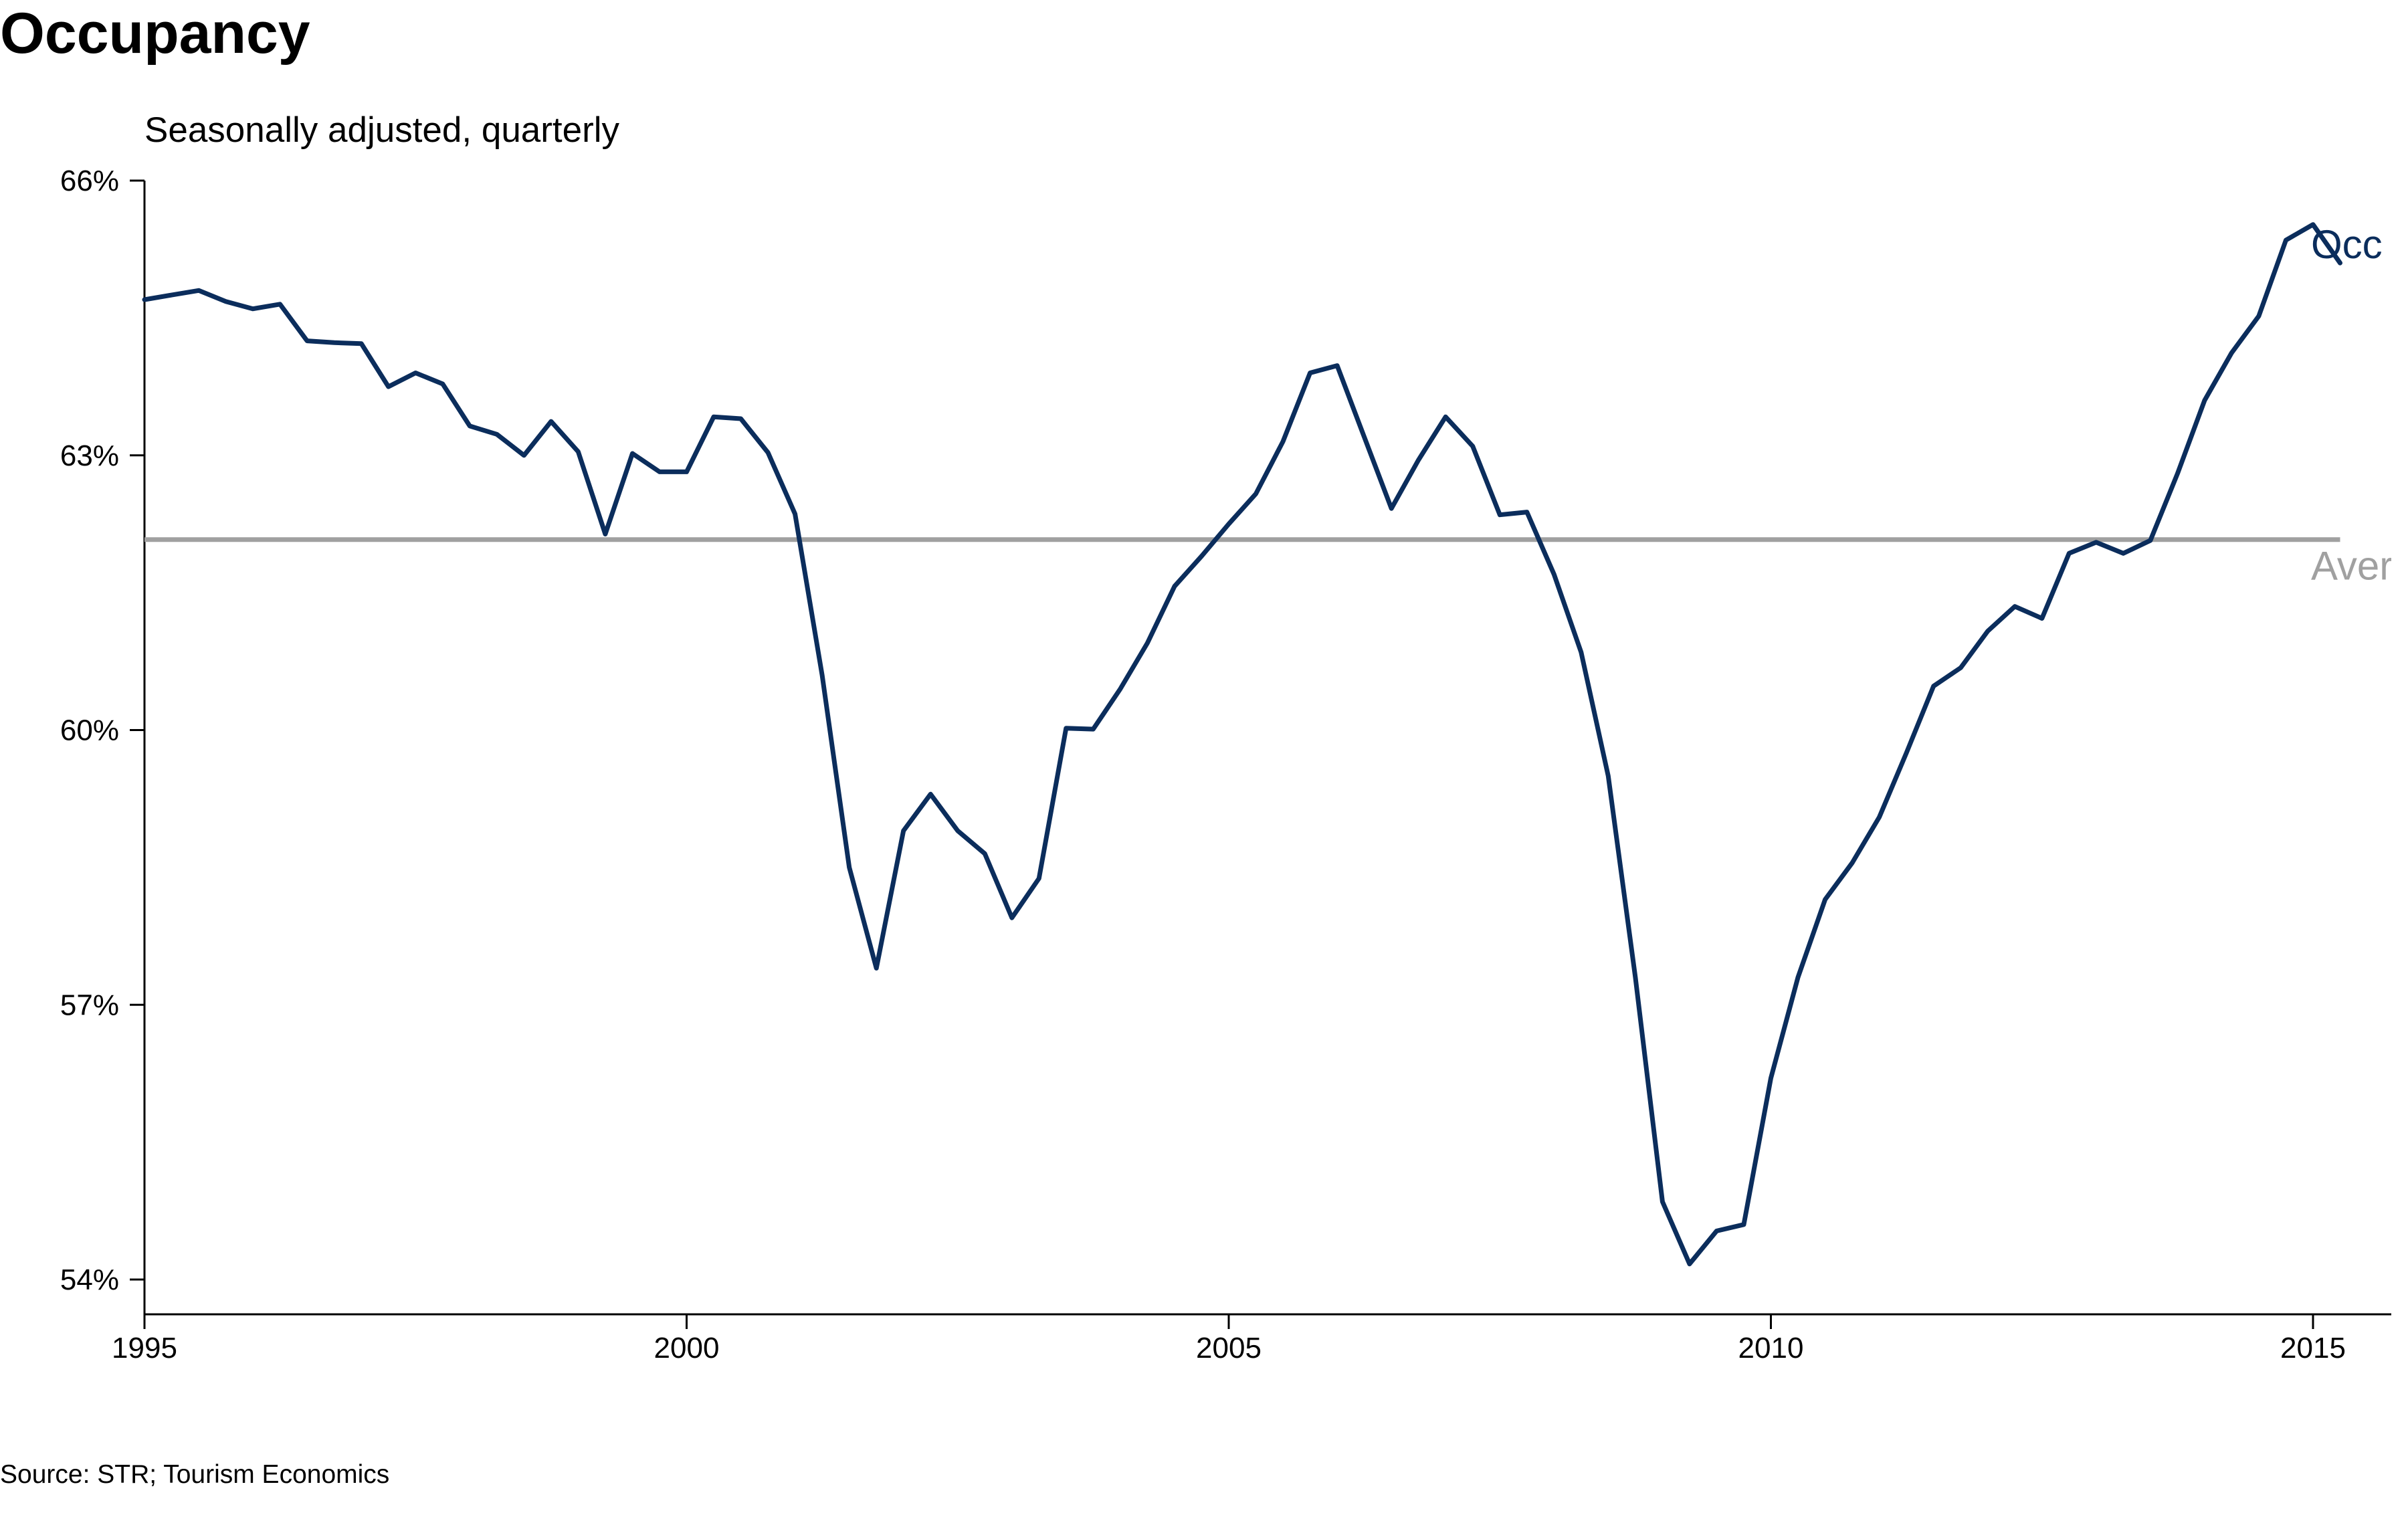 The height and width of the screenshot is (1525, 2408). Describe the element at coordinates (90, 1279) in the screenshot. I see `y-tick-label: 54%` at that location.